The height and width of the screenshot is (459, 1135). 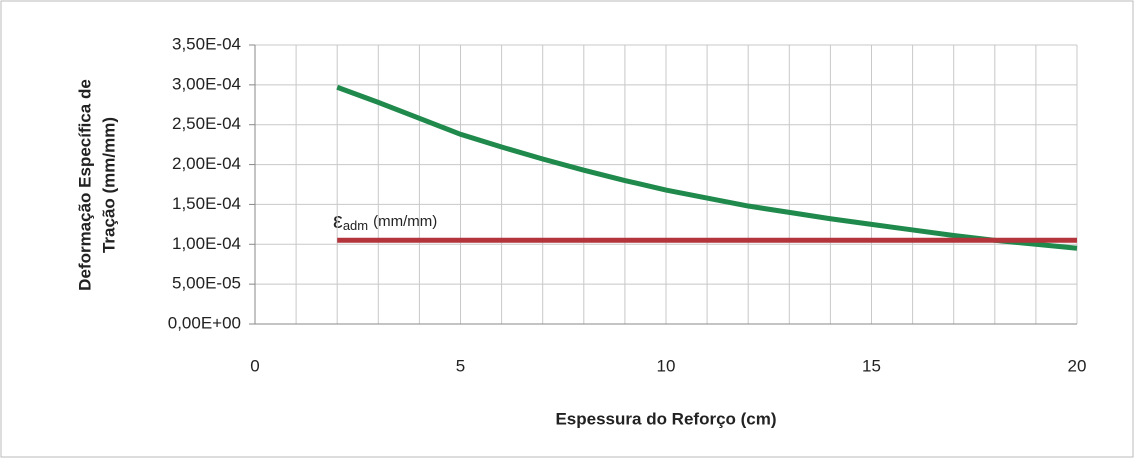 I want to click on x-tick-label: 5, so click(x=460, y=365).